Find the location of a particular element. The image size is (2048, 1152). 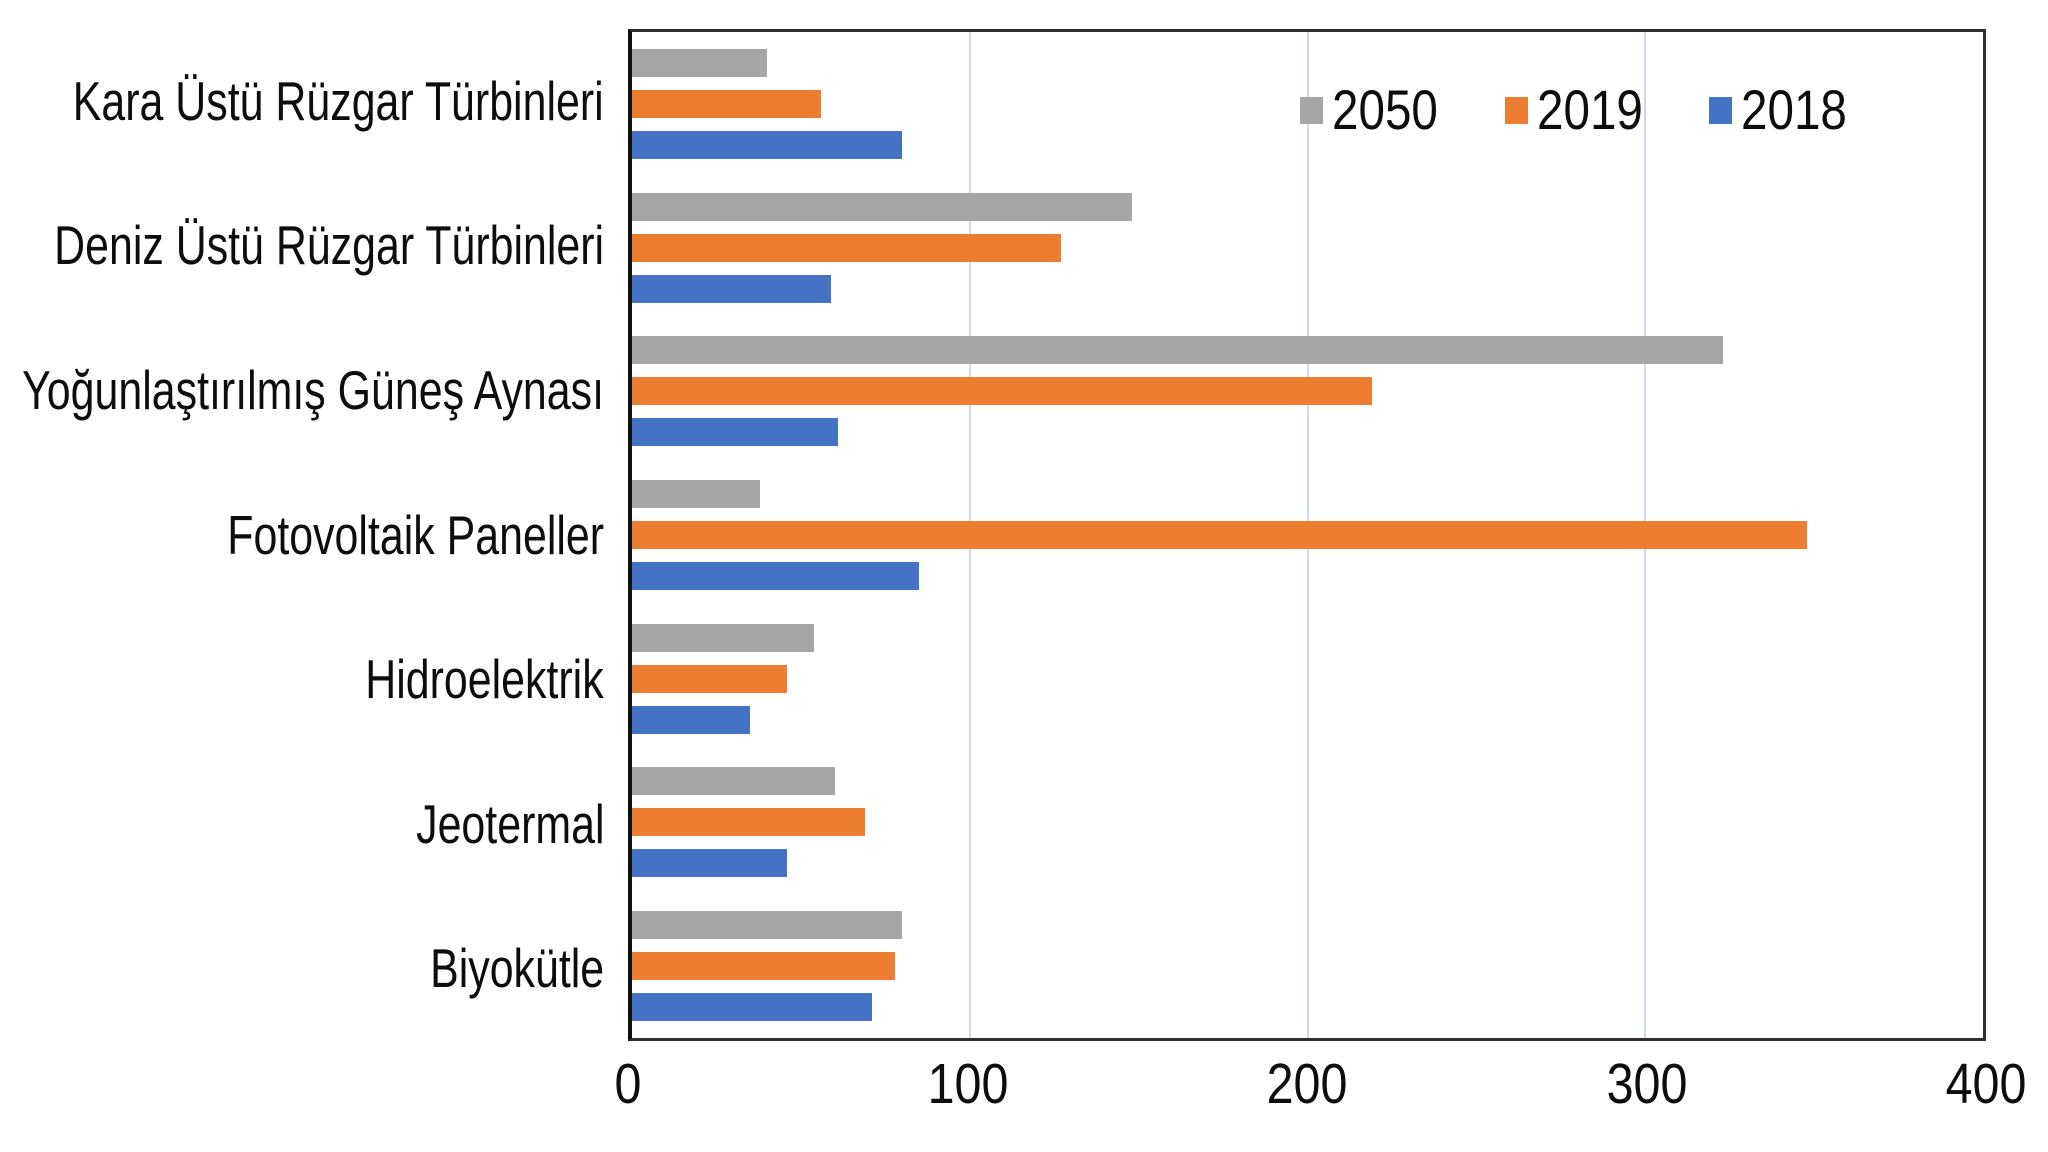

legend-item-2019: 2019 is located at coordinates (1583, 109).